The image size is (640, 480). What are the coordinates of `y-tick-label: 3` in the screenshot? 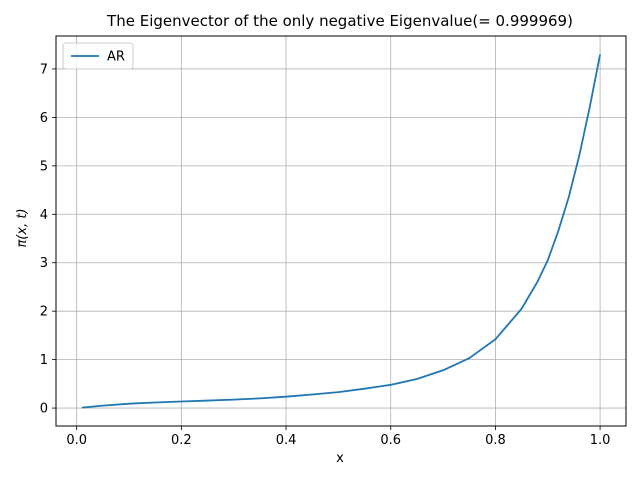 It's located at (44, 263).